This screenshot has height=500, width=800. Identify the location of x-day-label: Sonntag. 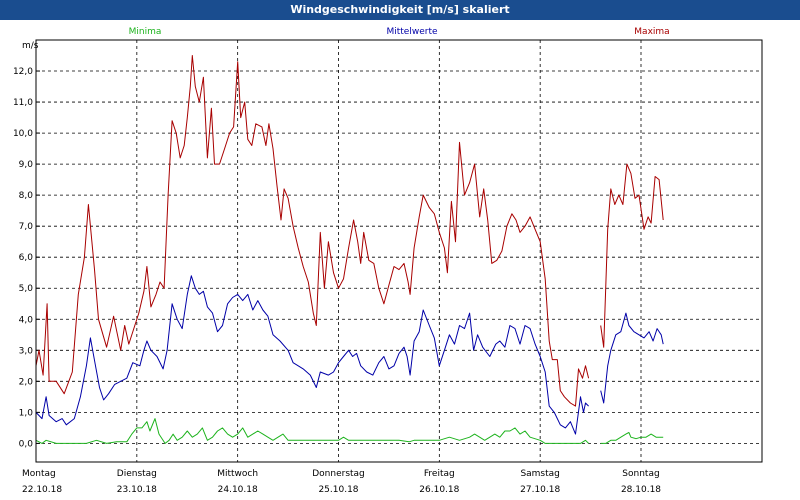
(640, 474).